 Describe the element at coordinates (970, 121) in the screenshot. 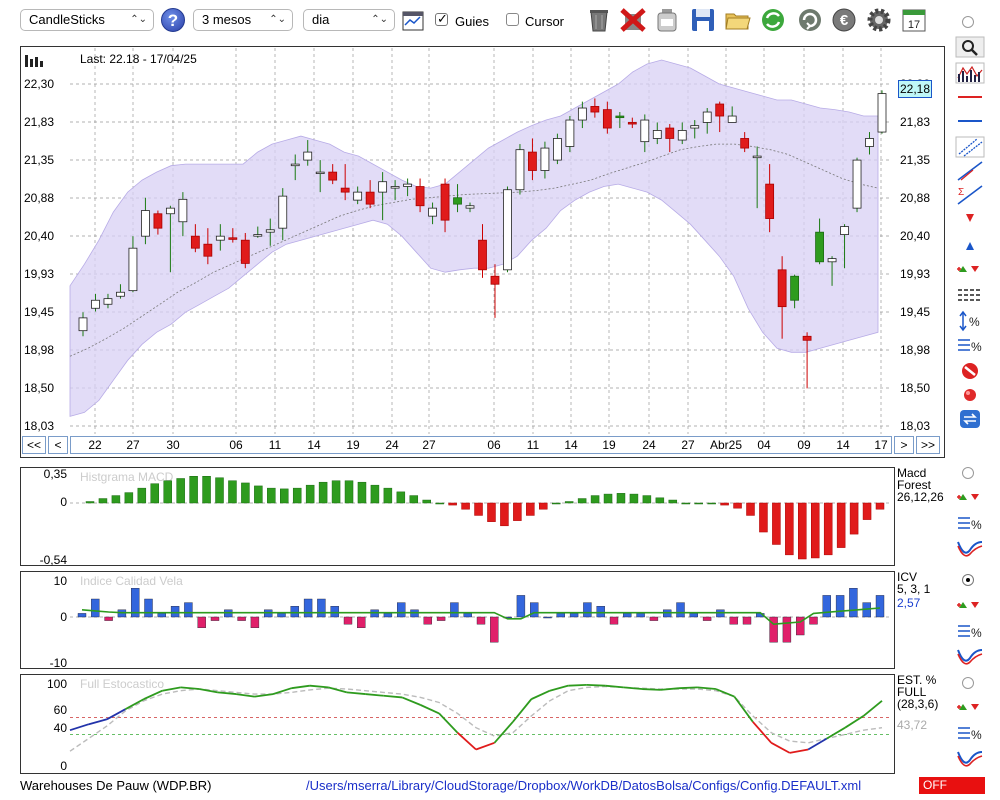

I see `blue-hline-icon` at that location.